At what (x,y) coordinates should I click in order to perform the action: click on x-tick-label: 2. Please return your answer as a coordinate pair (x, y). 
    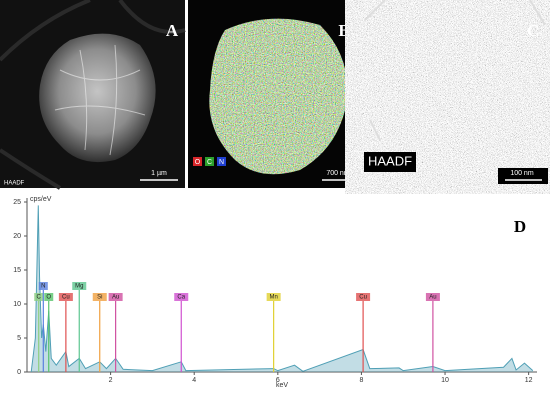
    Looking at the image, I should click on (111, 380).